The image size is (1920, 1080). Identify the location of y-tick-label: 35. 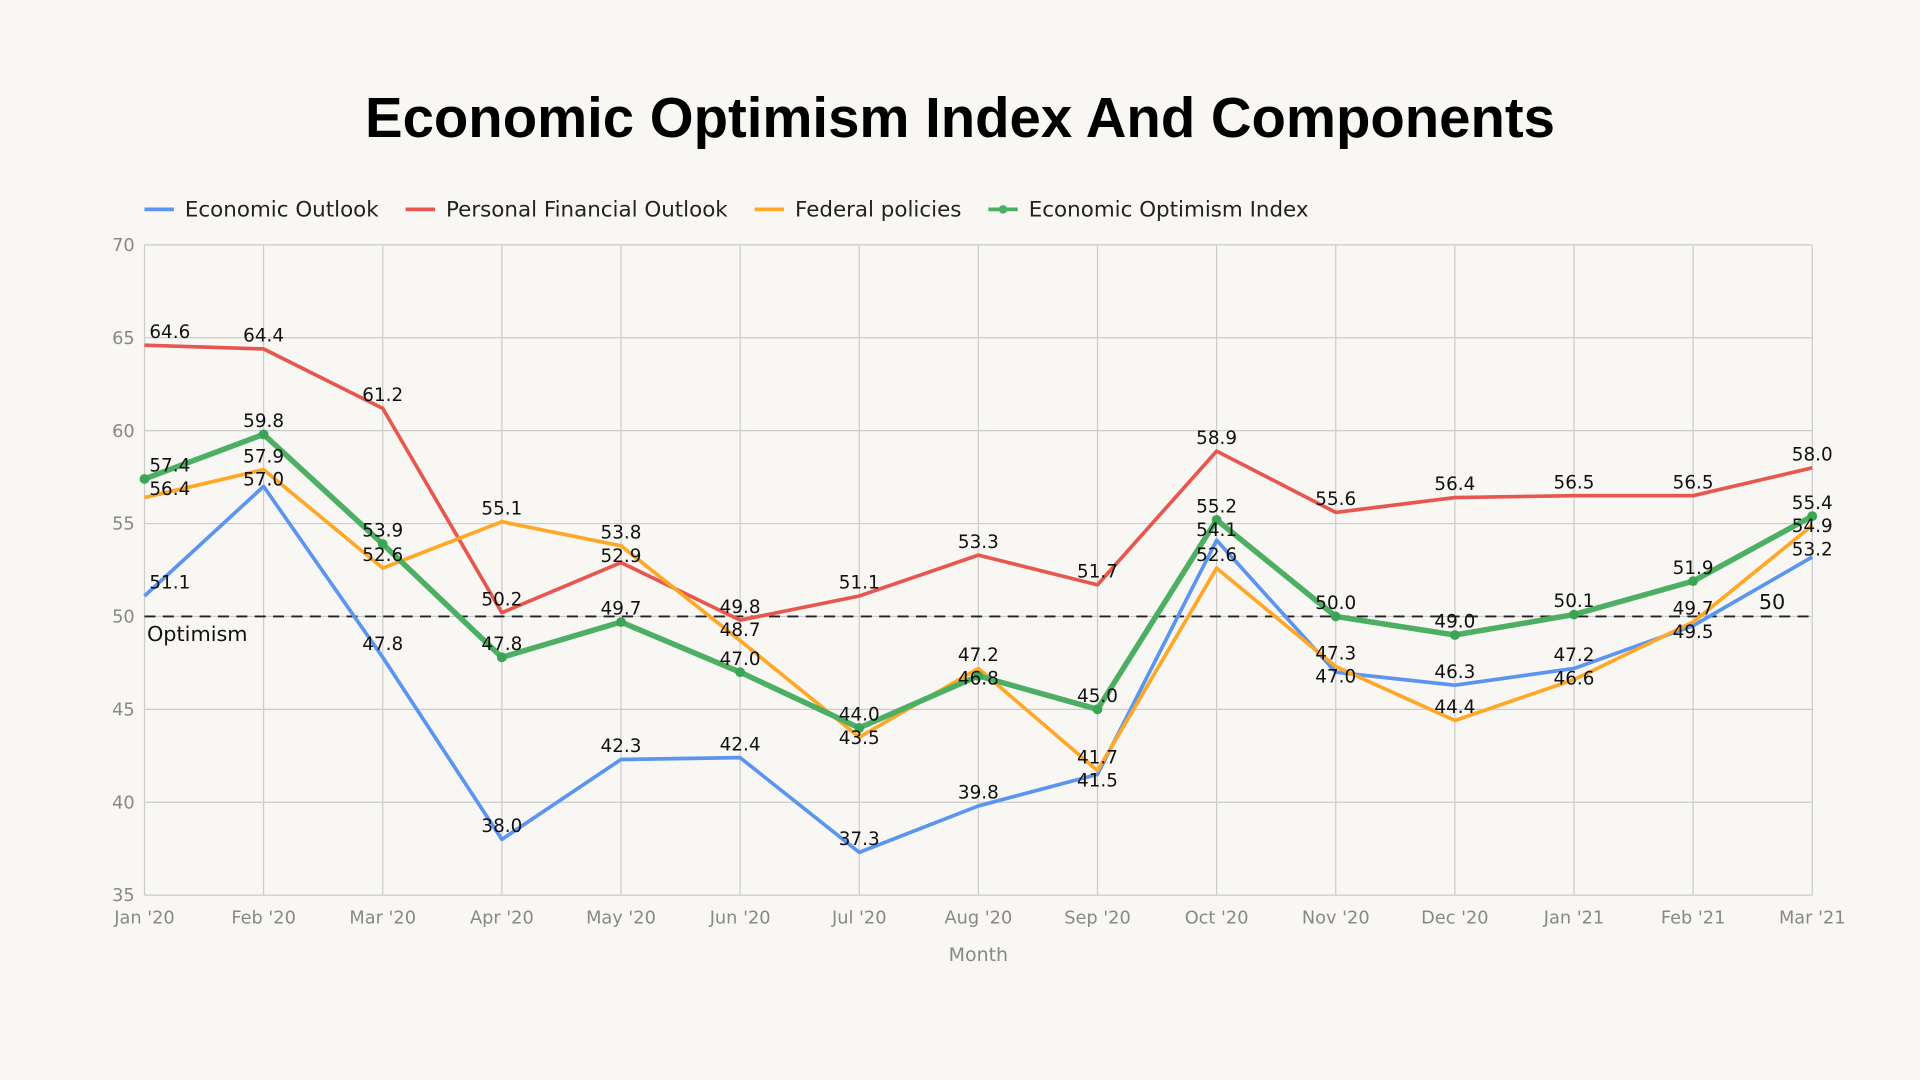
(123, 896).